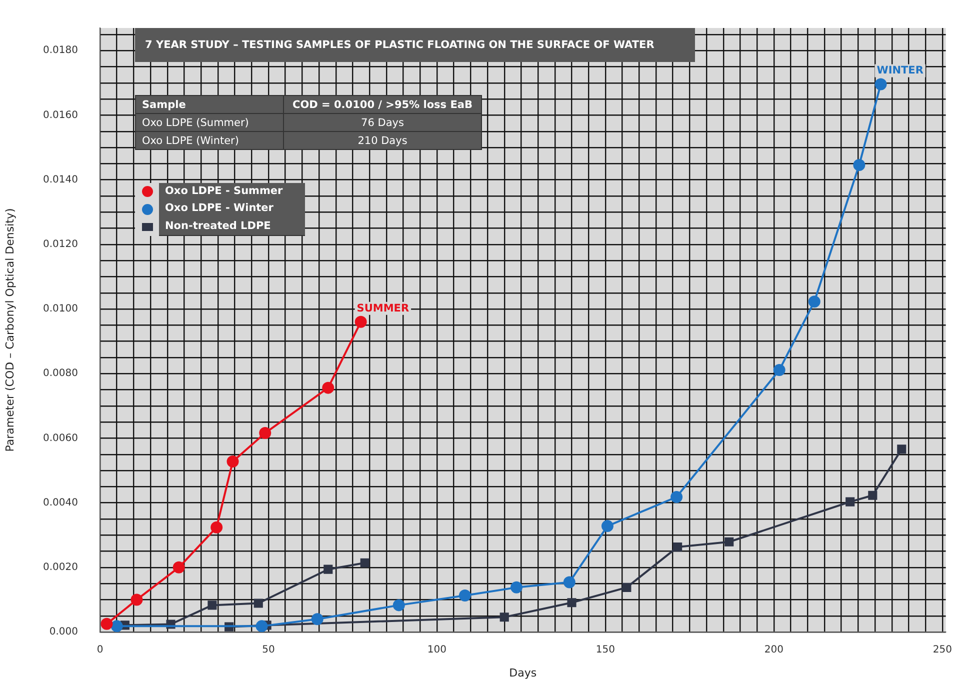 Image resolution: width=964 pixels, height=684 pixels. I want to click on x-tick-label: 100, so click(437, 650).